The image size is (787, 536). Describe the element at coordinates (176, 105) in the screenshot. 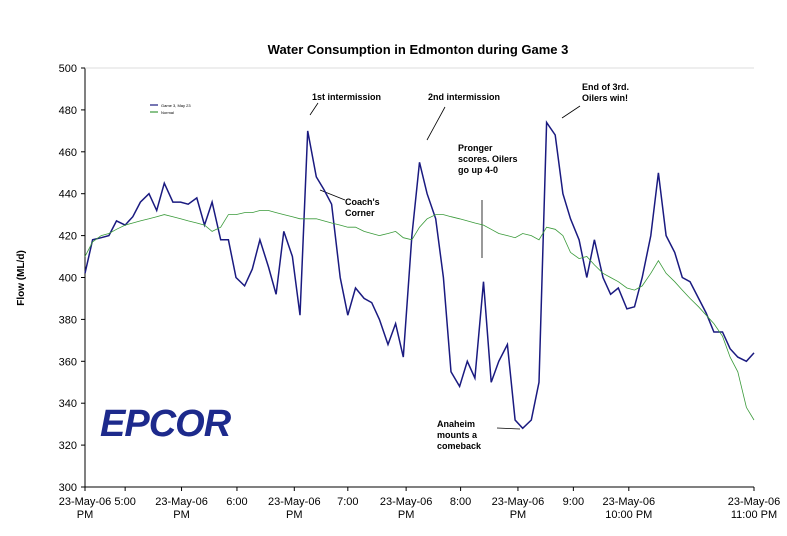

I see `legend-label: Game 3, May 23` at that location.